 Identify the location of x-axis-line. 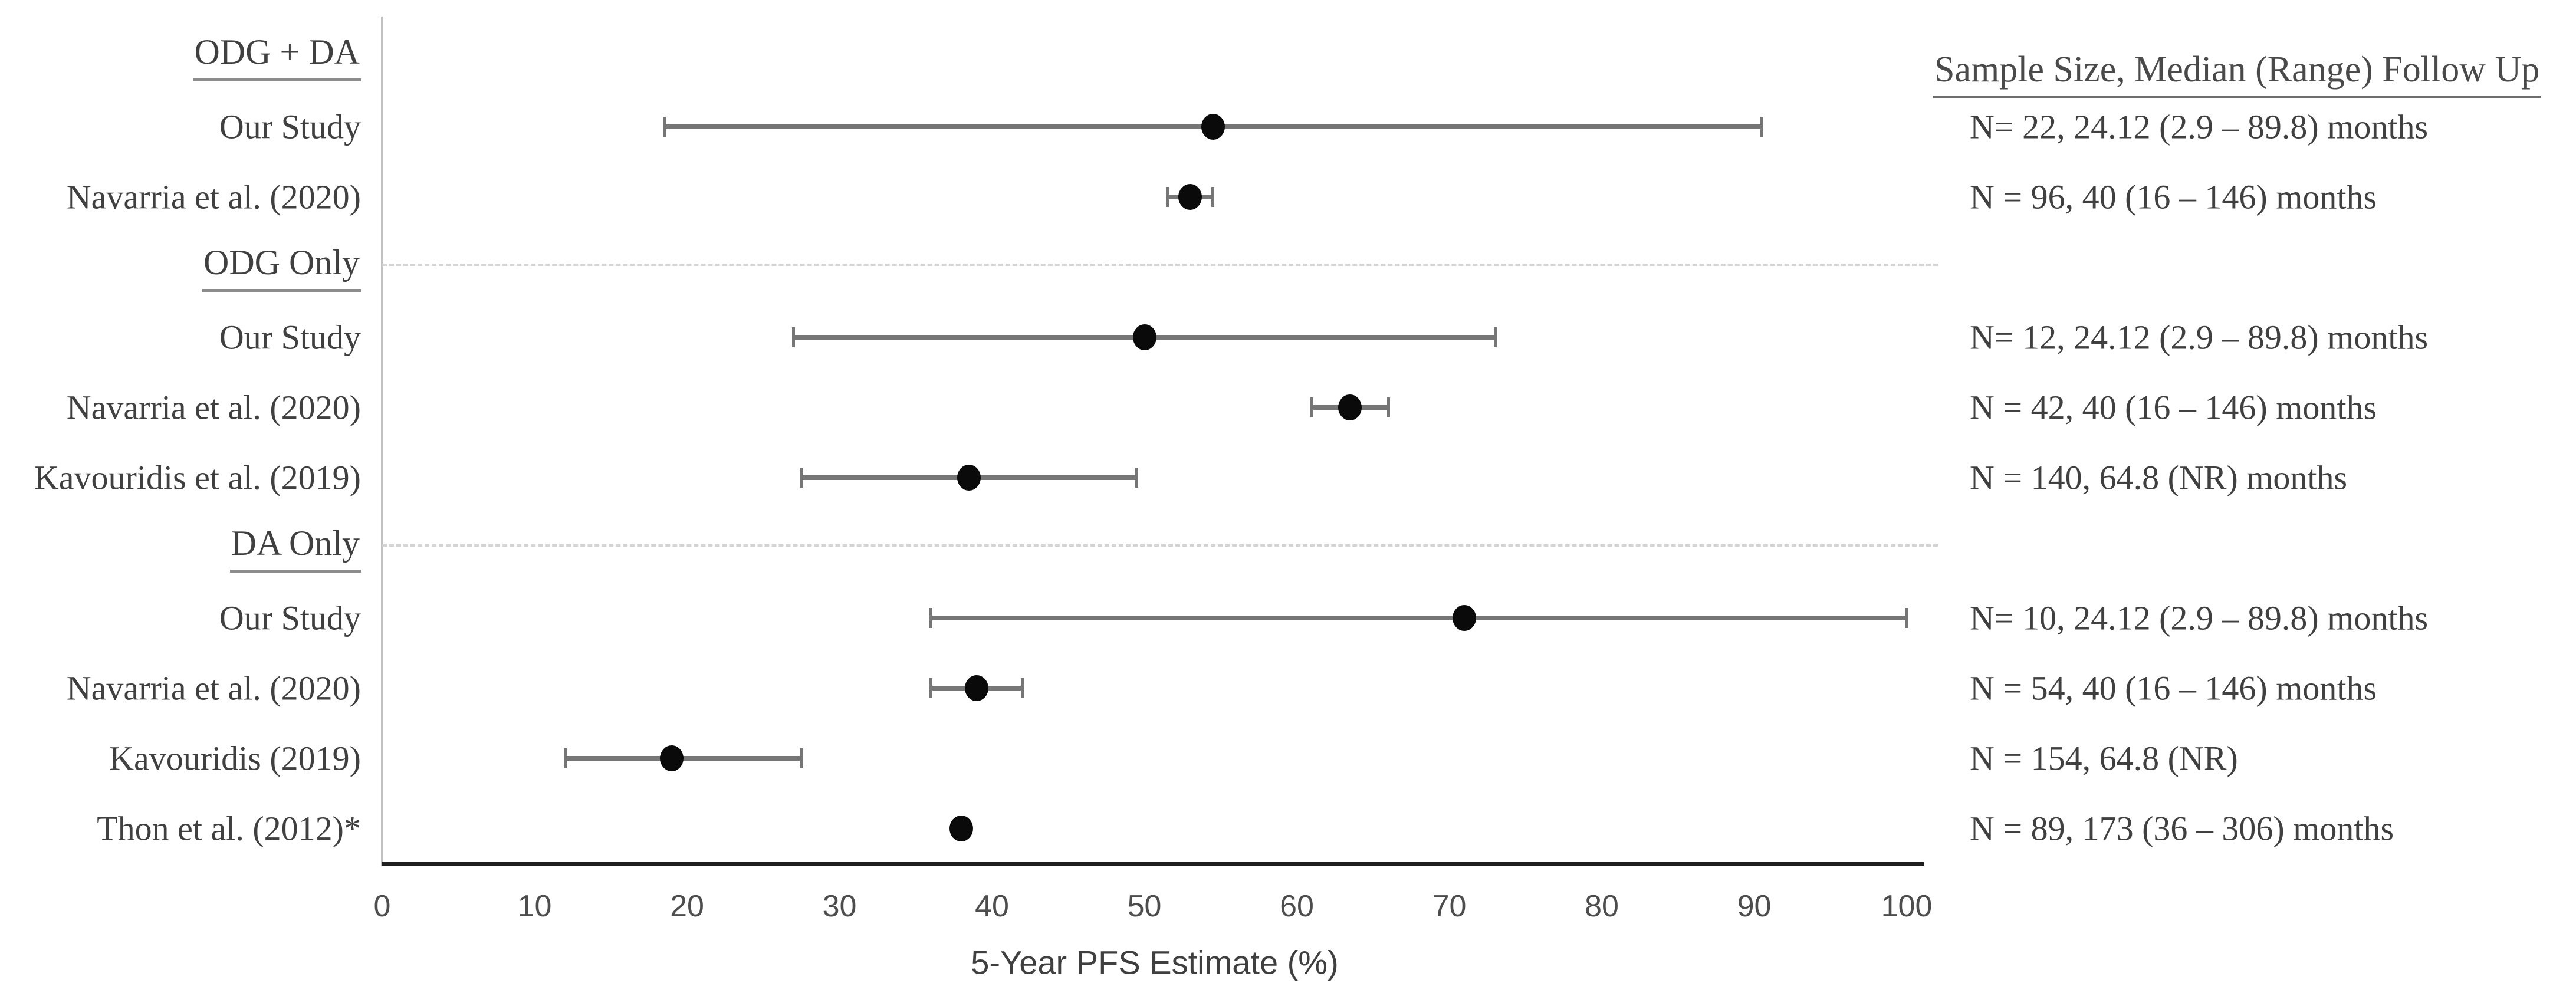
(1153, 864).